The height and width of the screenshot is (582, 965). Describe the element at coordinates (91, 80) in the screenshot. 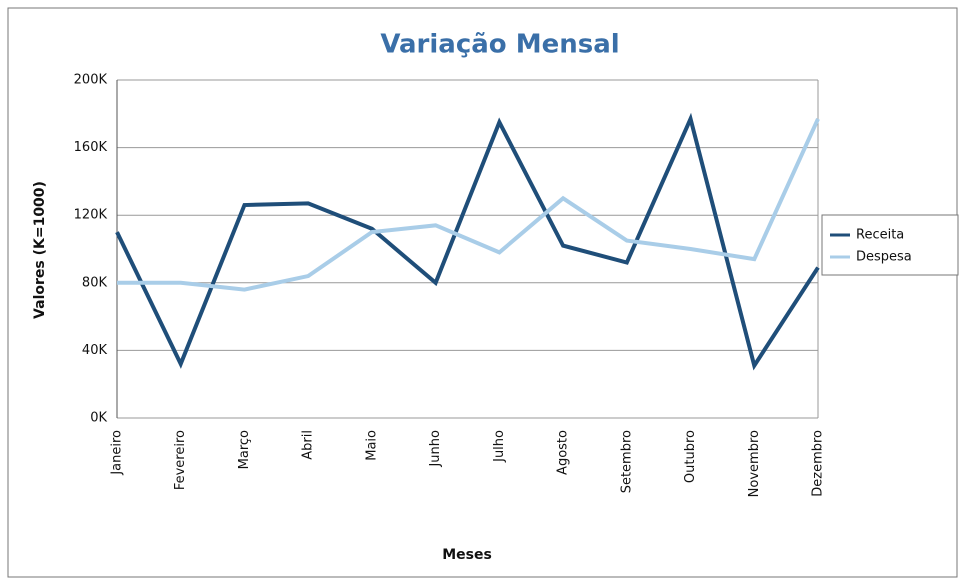

I see `y-tick-label: 200K` at that location.